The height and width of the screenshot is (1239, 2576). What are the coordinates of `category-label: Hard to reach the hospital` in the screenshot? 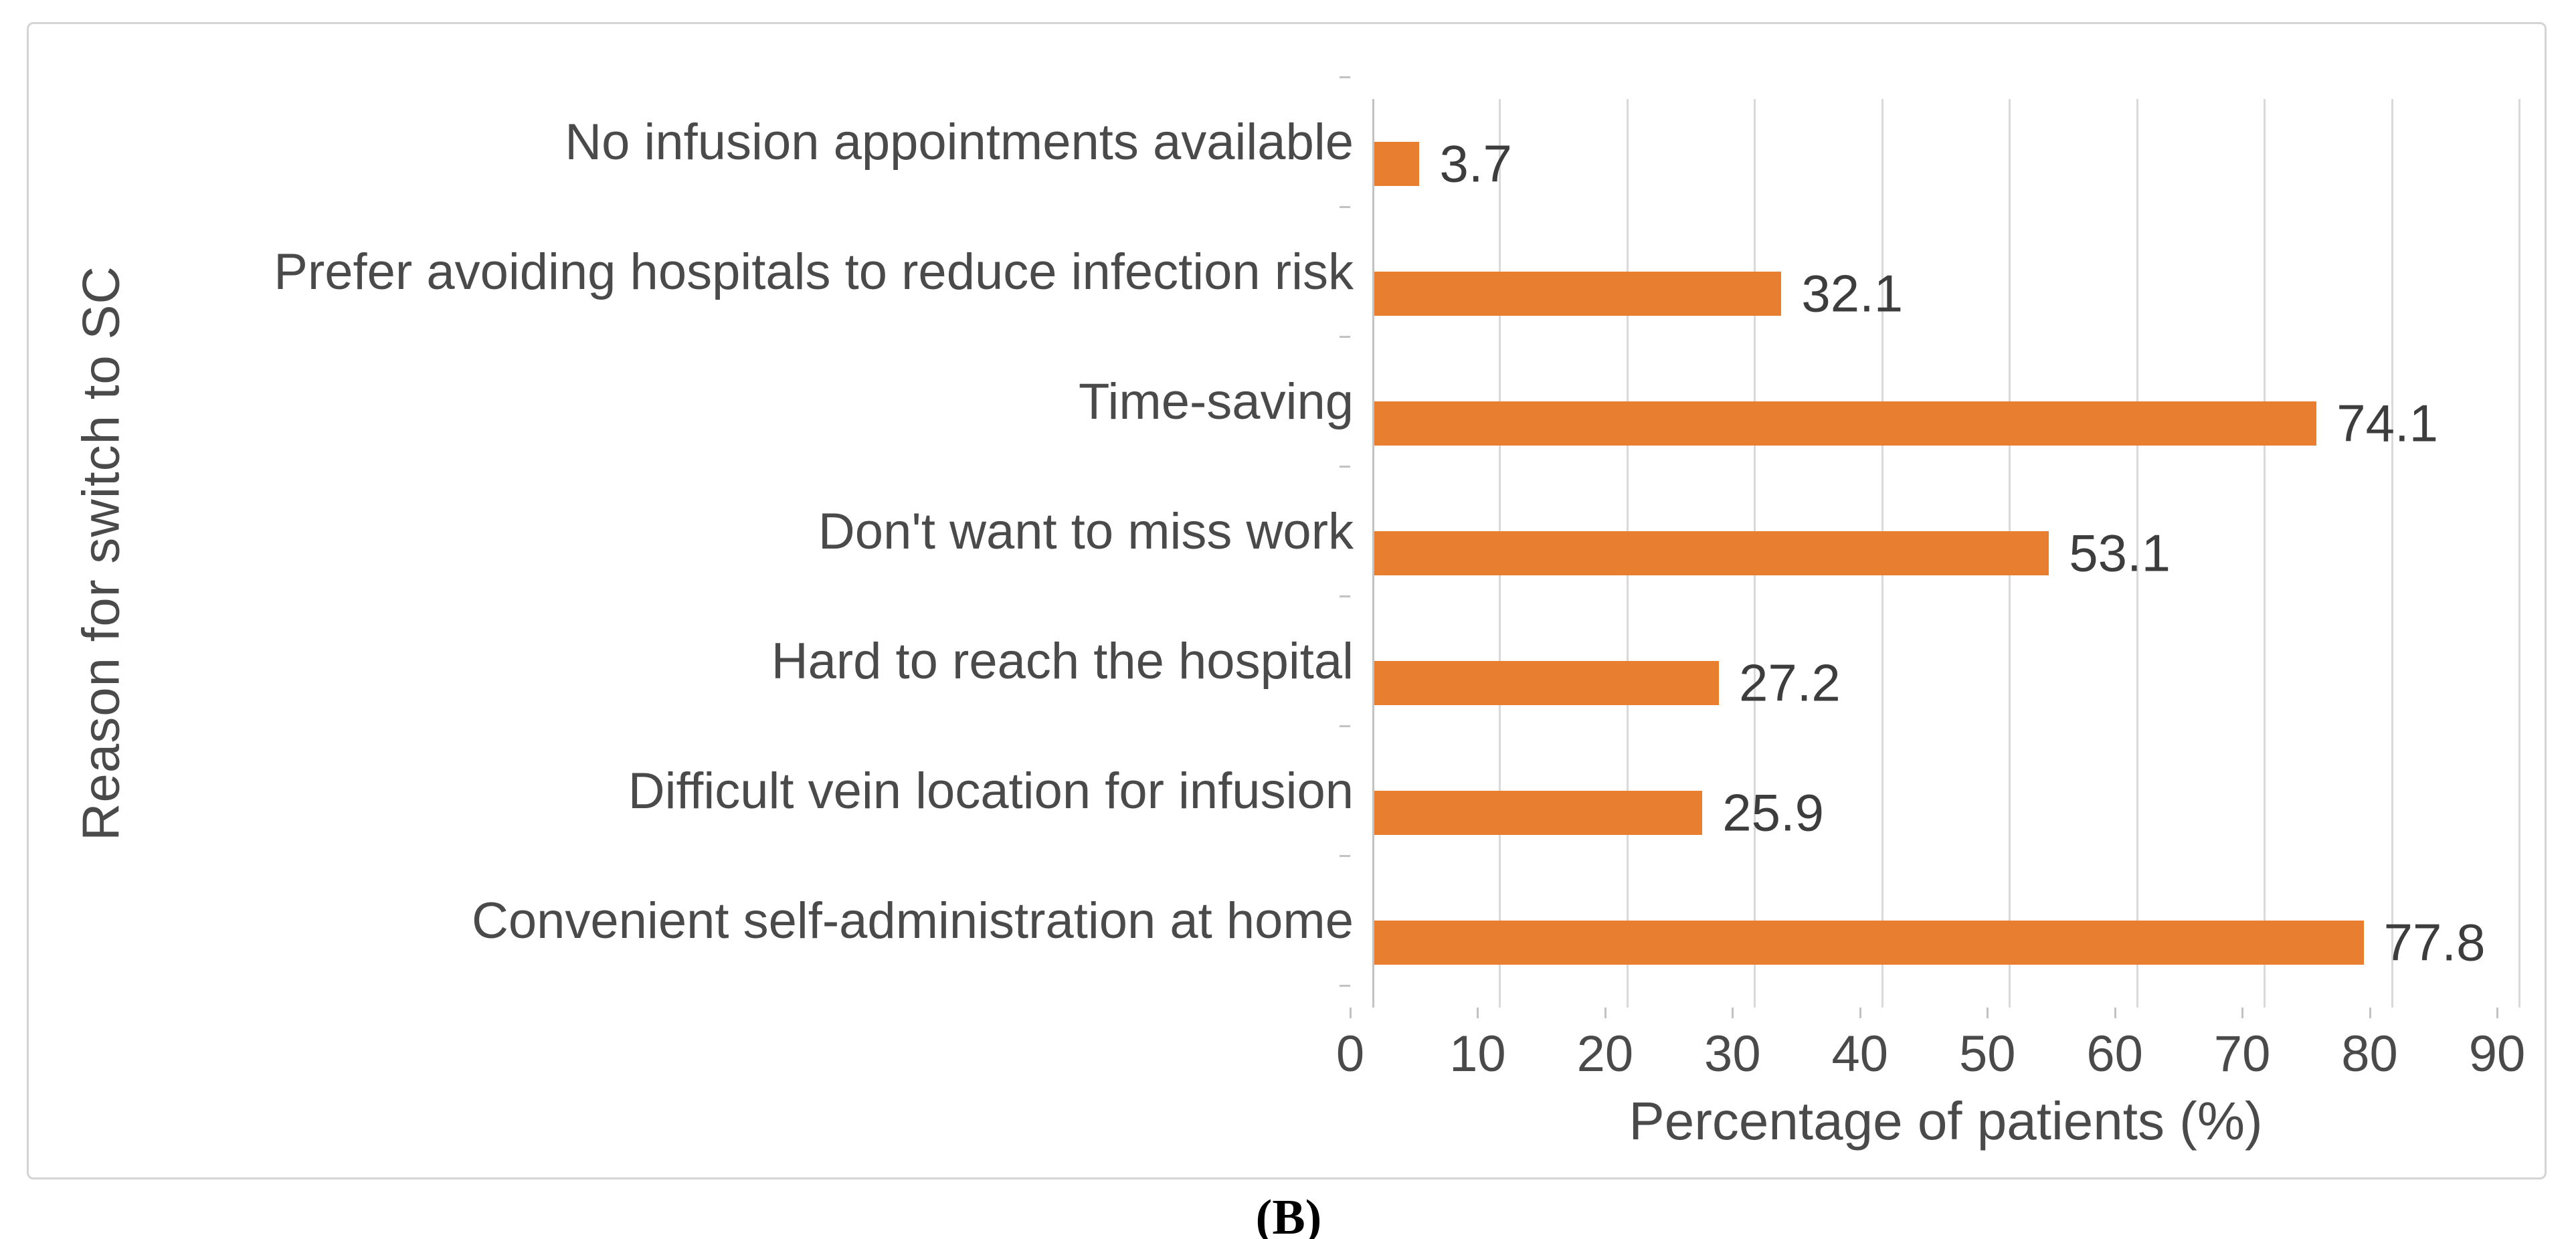 It's located at (1062, 661).